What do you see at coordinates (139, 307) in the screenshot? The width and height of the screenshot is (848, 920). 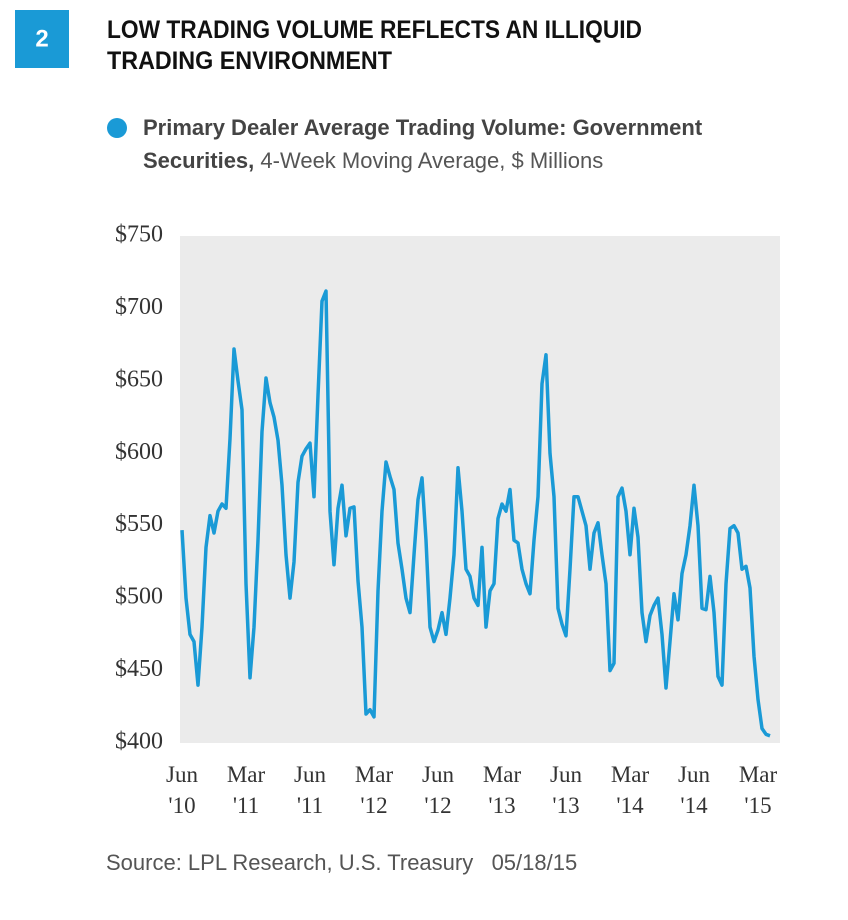 I see `y-tick-label: $700` at bounding box center [139, 307].